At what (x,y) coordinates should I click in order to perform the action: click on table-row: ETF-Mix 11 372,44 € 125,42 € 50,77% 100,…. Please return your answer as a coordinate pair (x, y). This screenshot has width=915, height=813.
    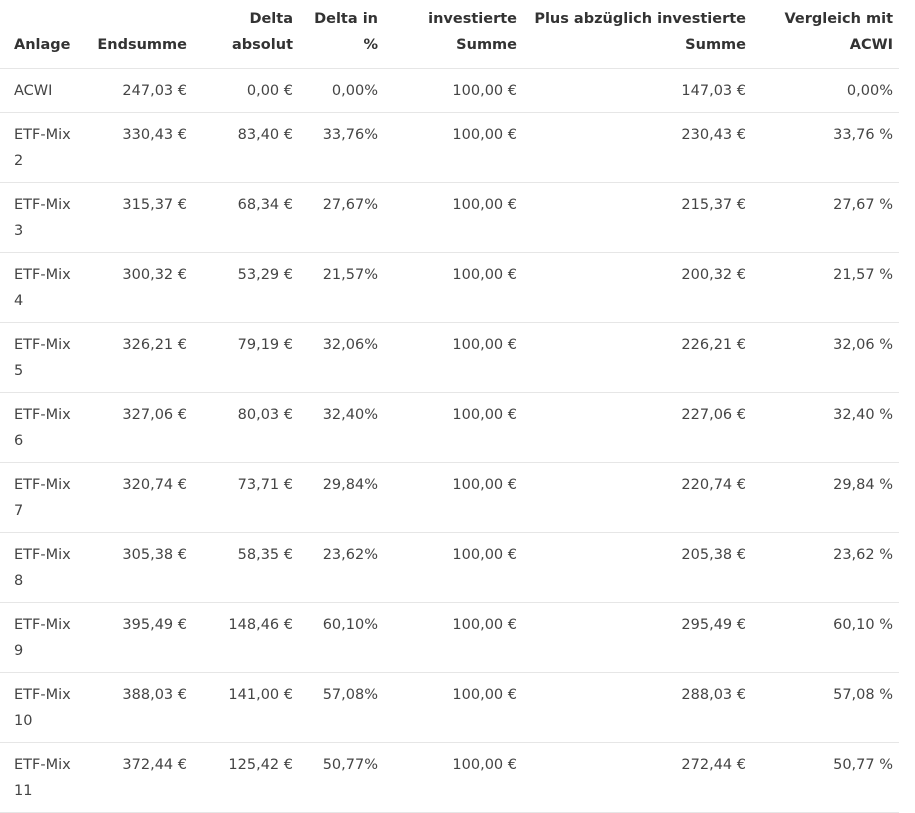
    Looking at the image, I should click on (449, 777).